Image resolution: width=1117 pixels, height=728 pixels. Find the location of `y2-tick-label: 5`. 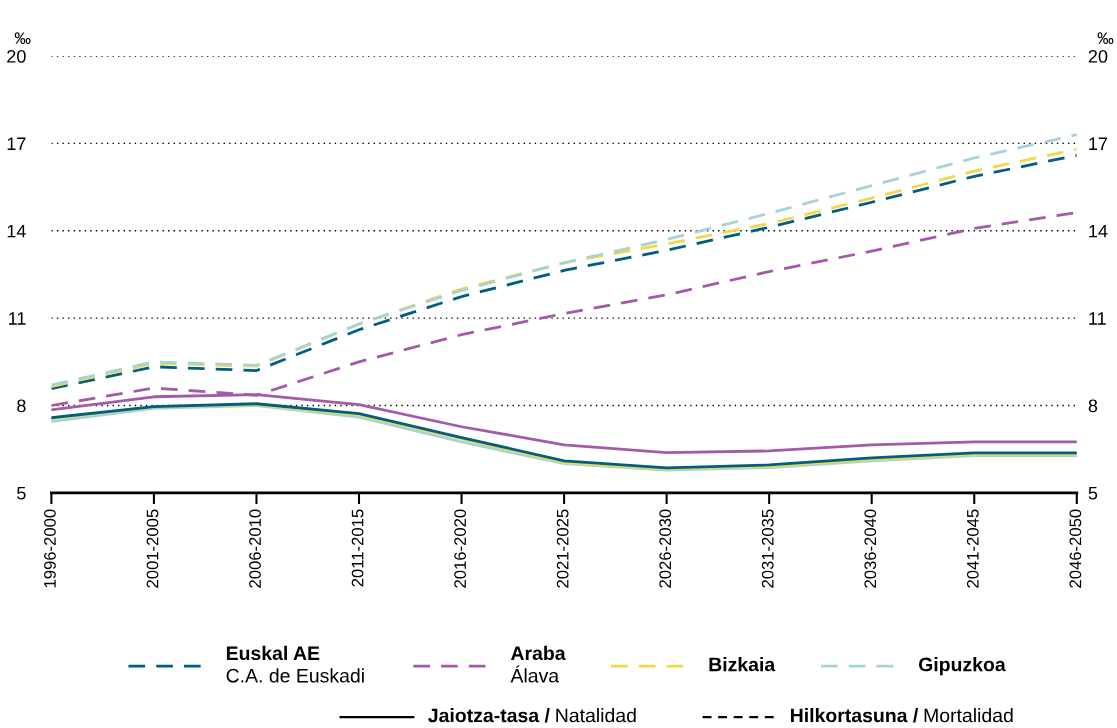

y2-tick-label: 5 is located at coordinates (1093, 493).